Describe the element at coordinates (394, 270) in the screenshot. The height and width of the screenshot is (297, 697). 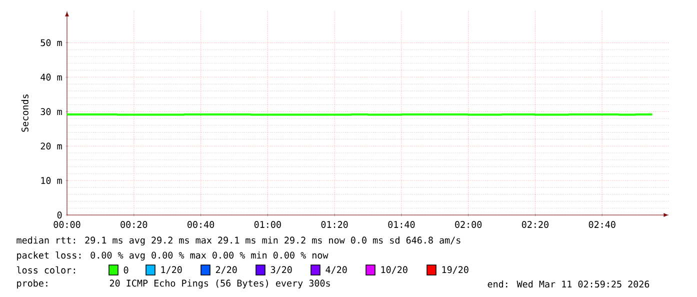
I see `legend-label: 10/20` at that location.